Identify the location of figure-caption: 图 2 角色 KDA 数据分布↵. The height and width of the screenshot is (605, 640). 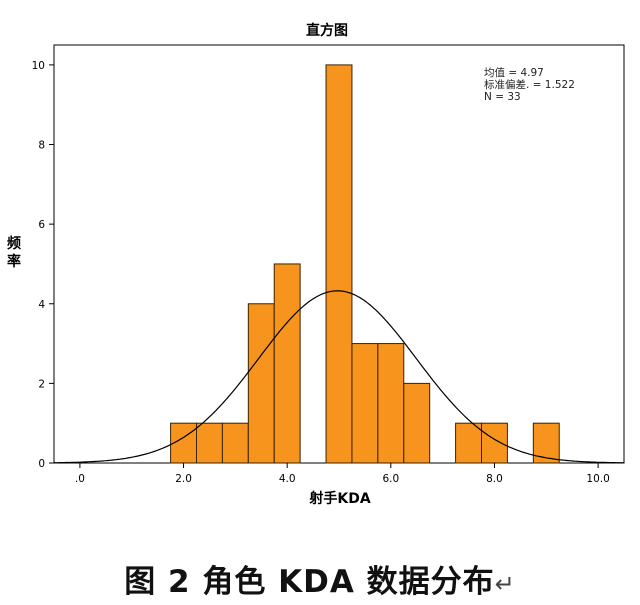
(320, 578).